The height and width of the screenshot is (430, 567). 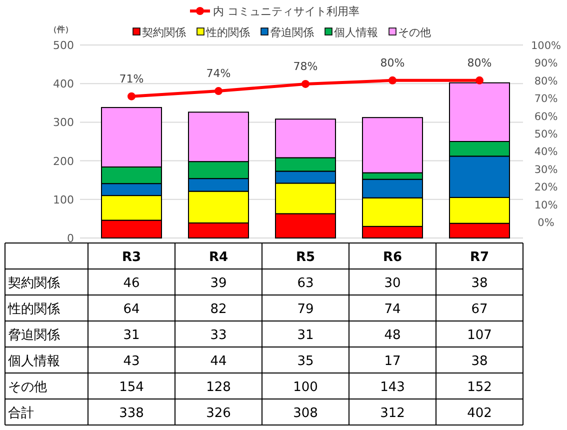 I want to click on text: 合計, so click(x=21, y=413).